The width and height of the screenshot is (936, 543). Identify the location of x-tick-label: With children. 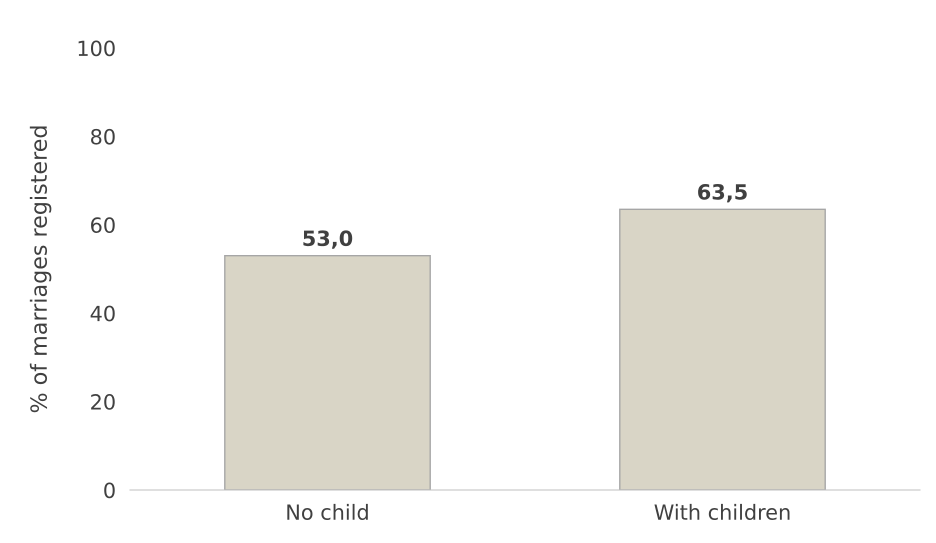
(722, 512).